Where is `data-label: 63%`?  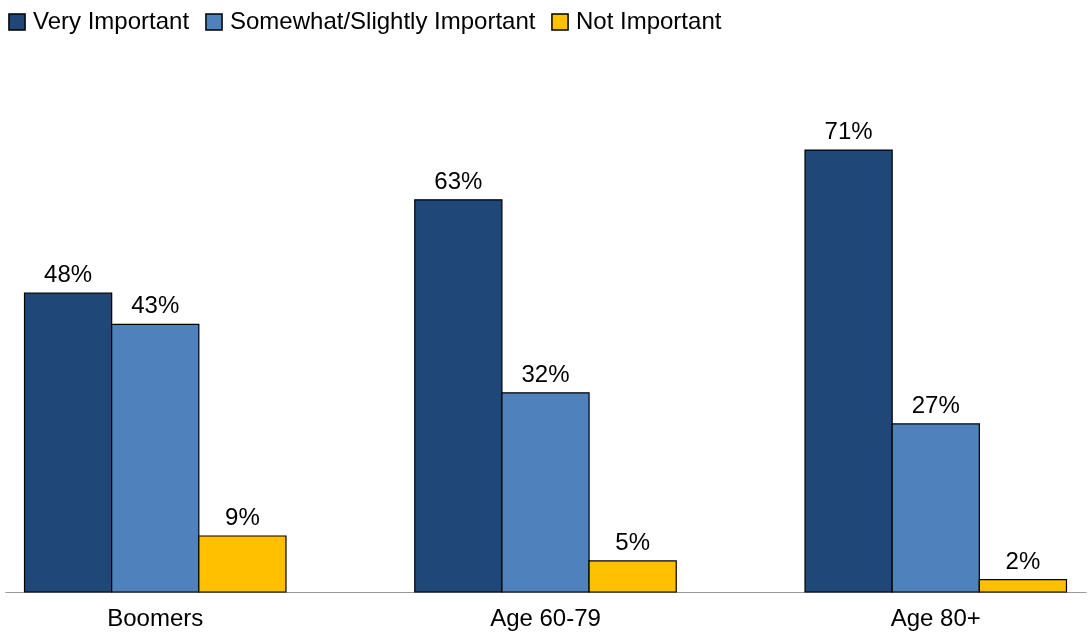
data-label: 63% is located at coordinates (458, 180).